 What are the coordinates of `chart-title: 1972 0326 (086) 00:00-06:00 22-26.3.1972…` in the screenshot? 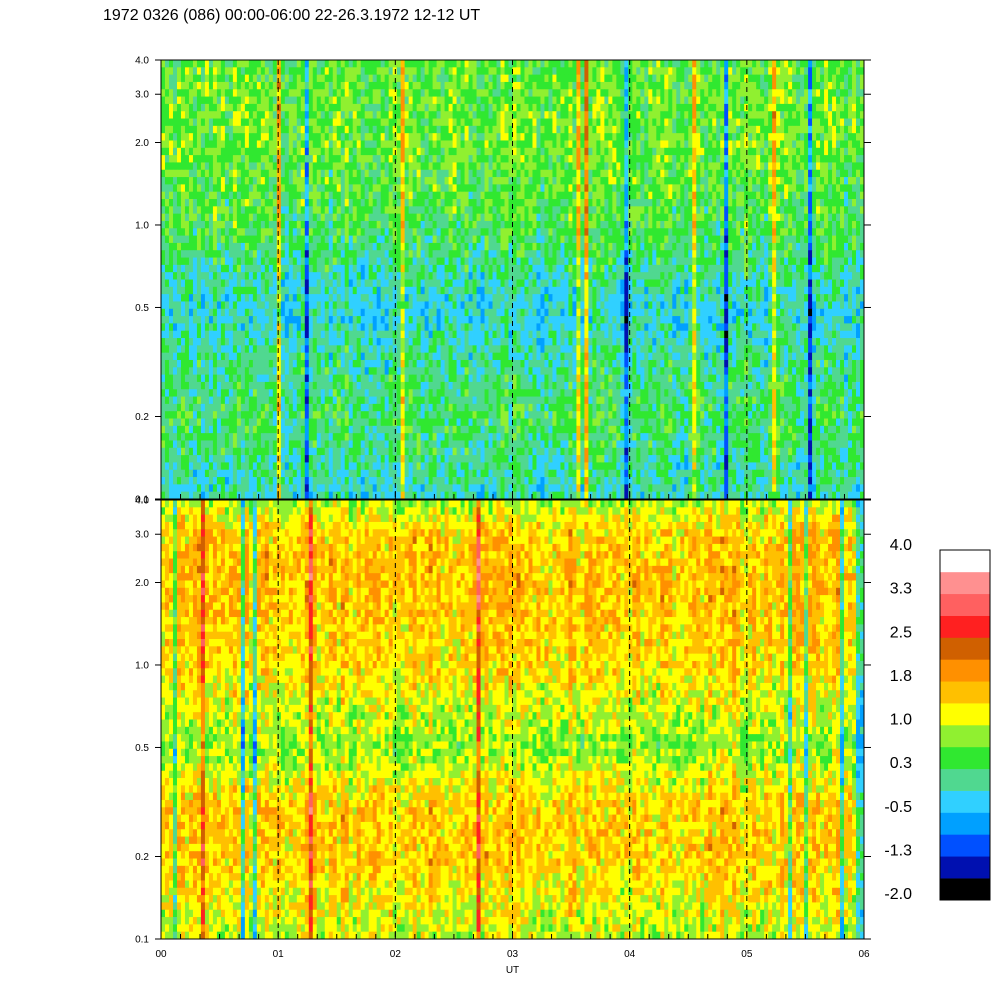 It's located at (291, 15).